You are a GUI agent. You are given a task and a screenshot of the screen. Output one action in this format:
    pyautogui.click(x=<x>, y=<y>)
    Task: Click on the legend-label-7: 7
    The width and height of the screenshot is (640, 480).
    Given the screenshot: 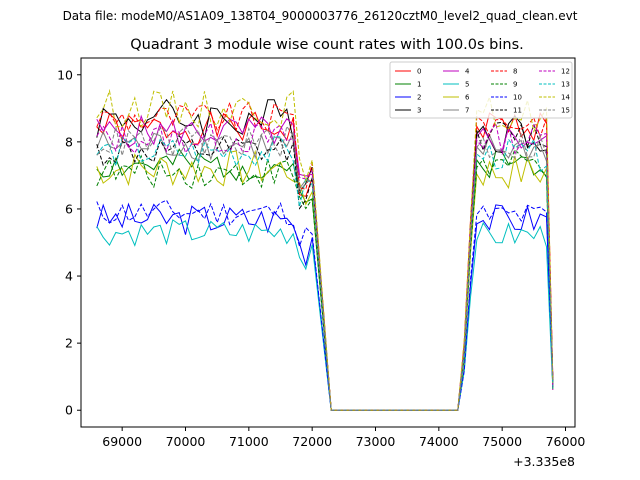 What is the action you would take?
    pyautogui.click(x=467, y=111)
    